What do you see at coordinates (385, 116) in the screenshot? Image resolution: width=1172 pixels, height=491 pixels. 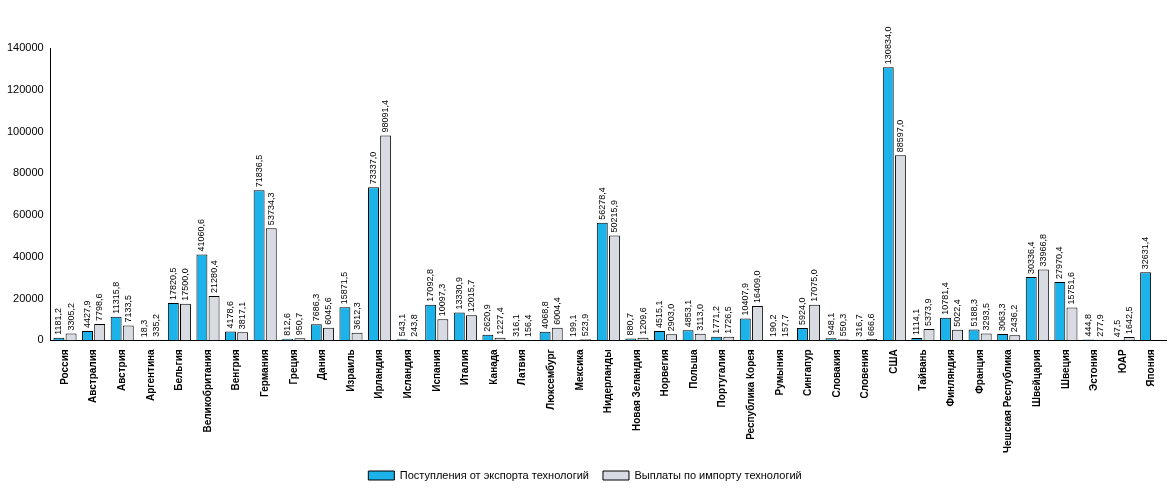 I see `data-label: 98091,4` at bounding box center [385, 116].